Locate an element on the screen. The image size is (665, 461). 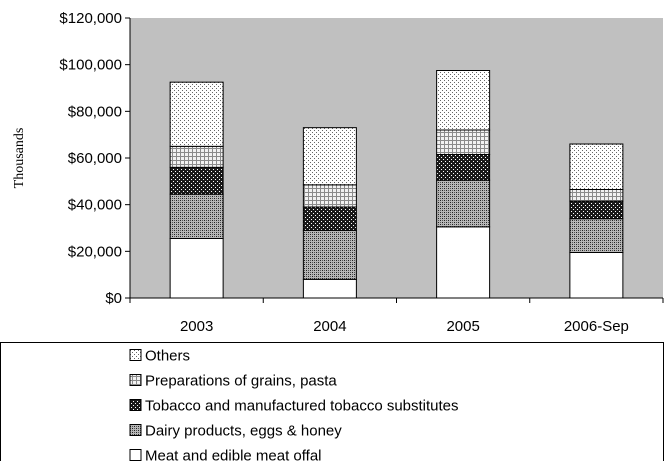
legend-label: Preparations of grains, pasta is located at coordinates (241, 381).